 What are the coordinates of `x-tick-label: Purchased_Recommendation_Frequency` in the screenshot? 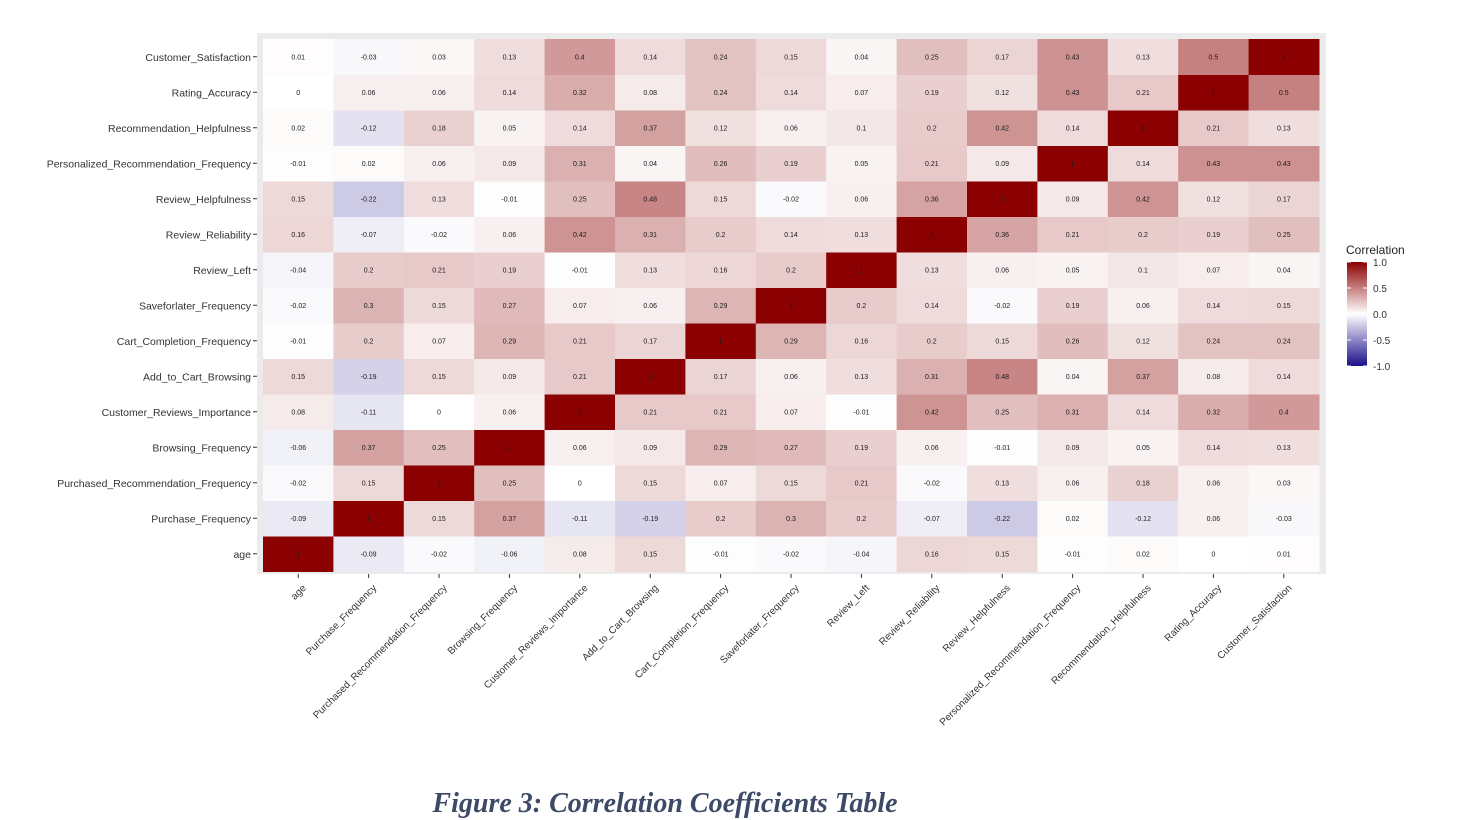 It's located at (380, 652).